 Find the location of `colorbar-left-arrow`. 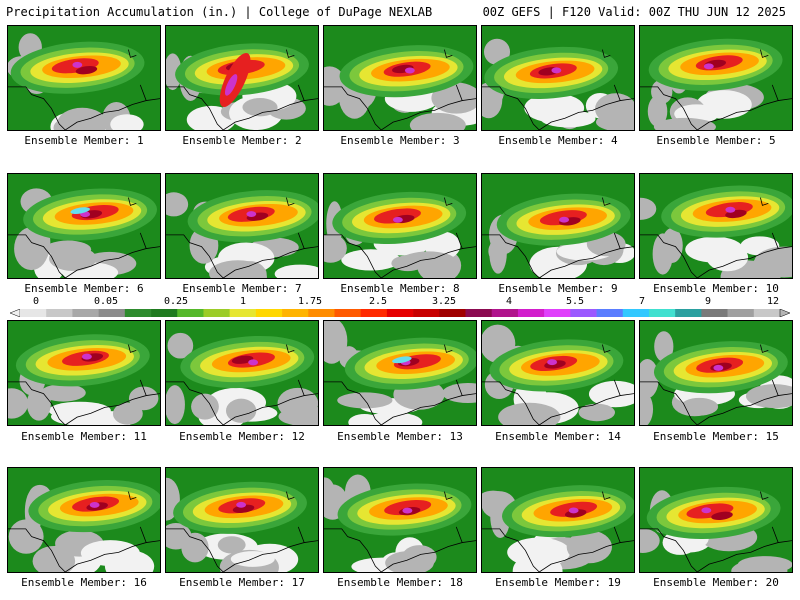

colorbar-left-arrow is located at coordinates (15, 313).